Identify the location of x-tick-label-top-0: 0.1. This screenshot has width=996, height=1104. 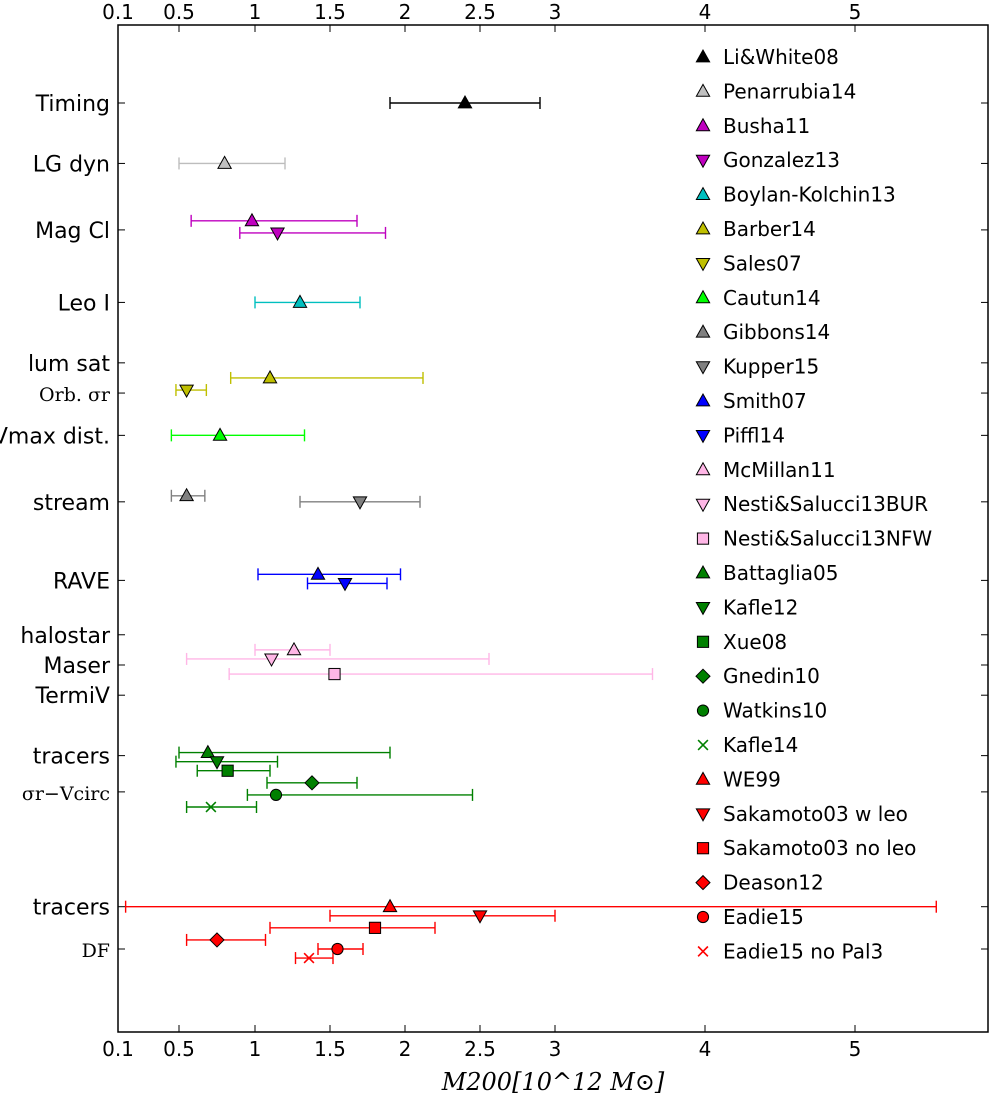
(118, 12).